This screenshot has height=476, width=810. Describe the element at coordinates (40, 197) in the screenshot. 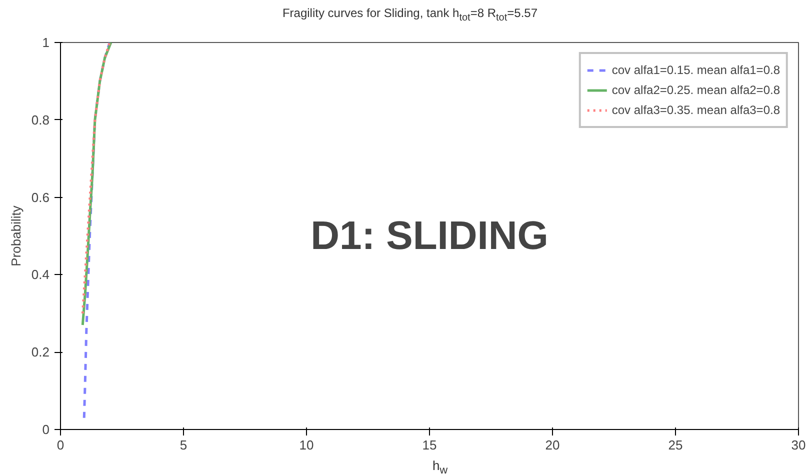

I see `y-tick-label: 0.6` at that location.